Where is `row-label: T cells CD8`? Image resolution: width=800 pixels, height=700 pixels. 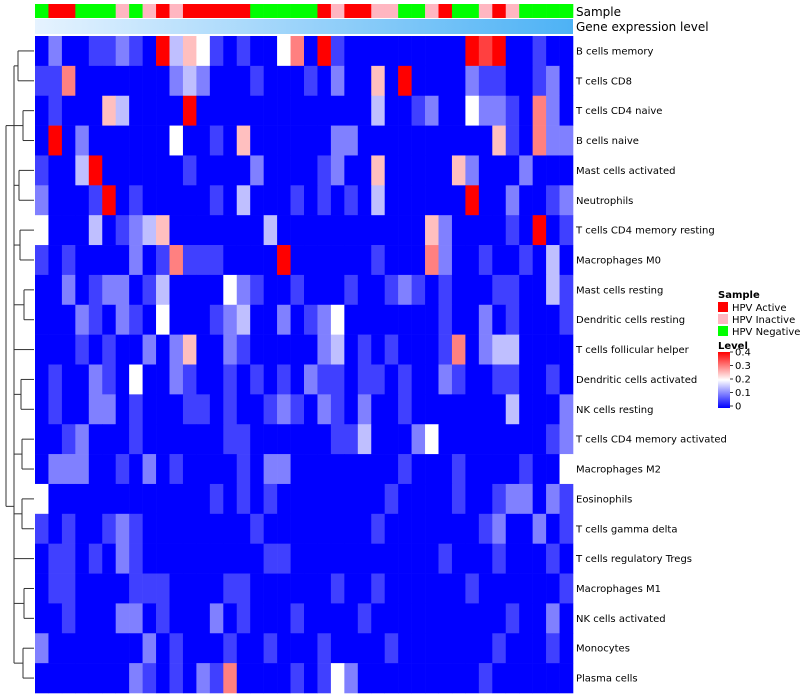 row-label: T cells CD8 is located at coordinates (603, 81).